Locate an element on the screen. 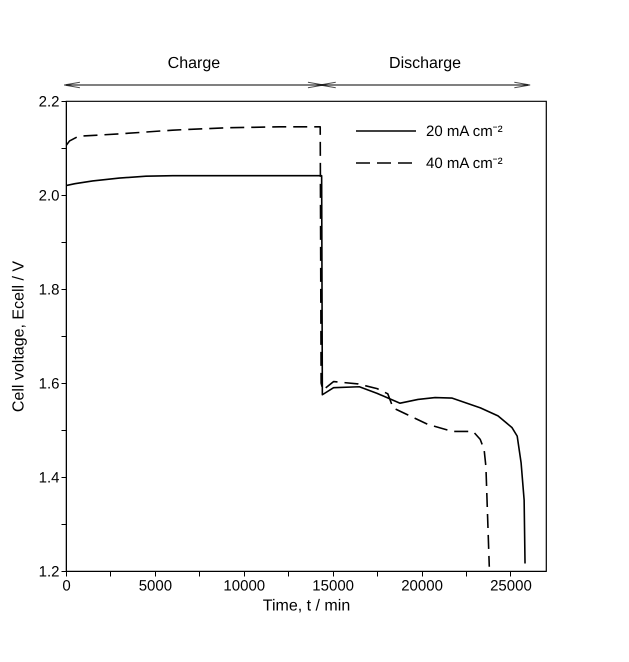  x-tick-label: 5000 is located at coordinates (155, 586).